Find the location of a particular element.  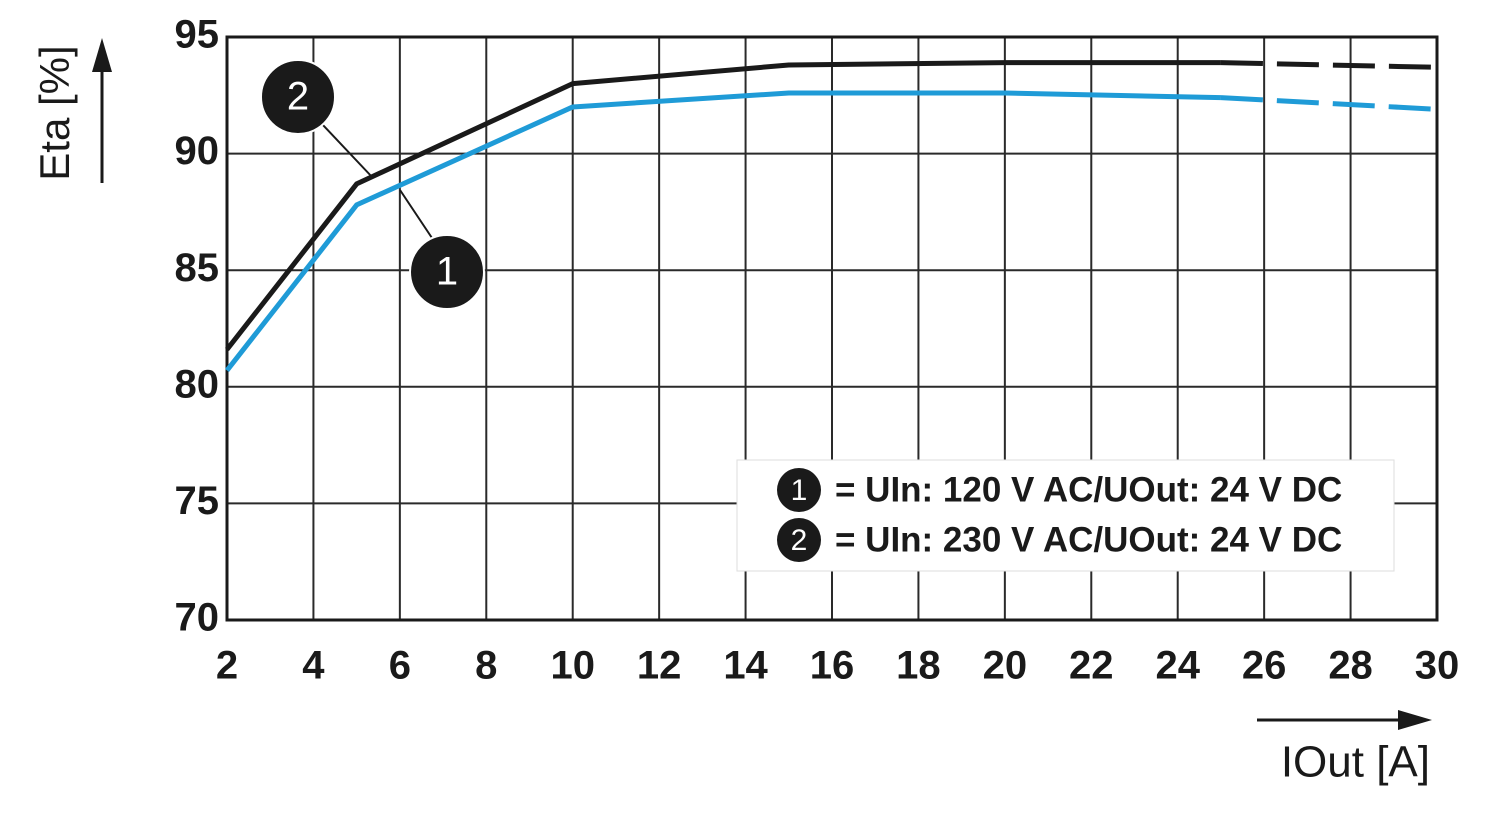

legend-box is located at coordinates (1065, 515).